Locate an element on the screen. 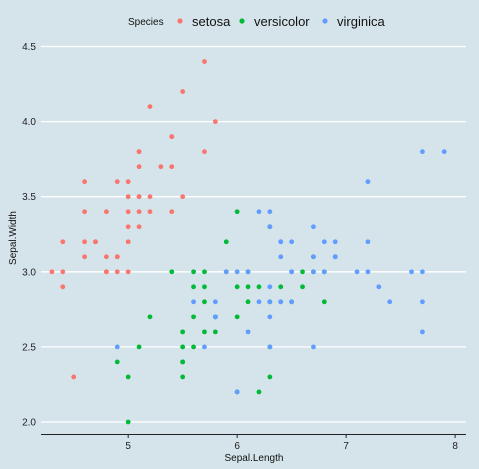 This screenshot has height=469, width=479. x-tick-label: 5 is located at coordinates (128, 446).